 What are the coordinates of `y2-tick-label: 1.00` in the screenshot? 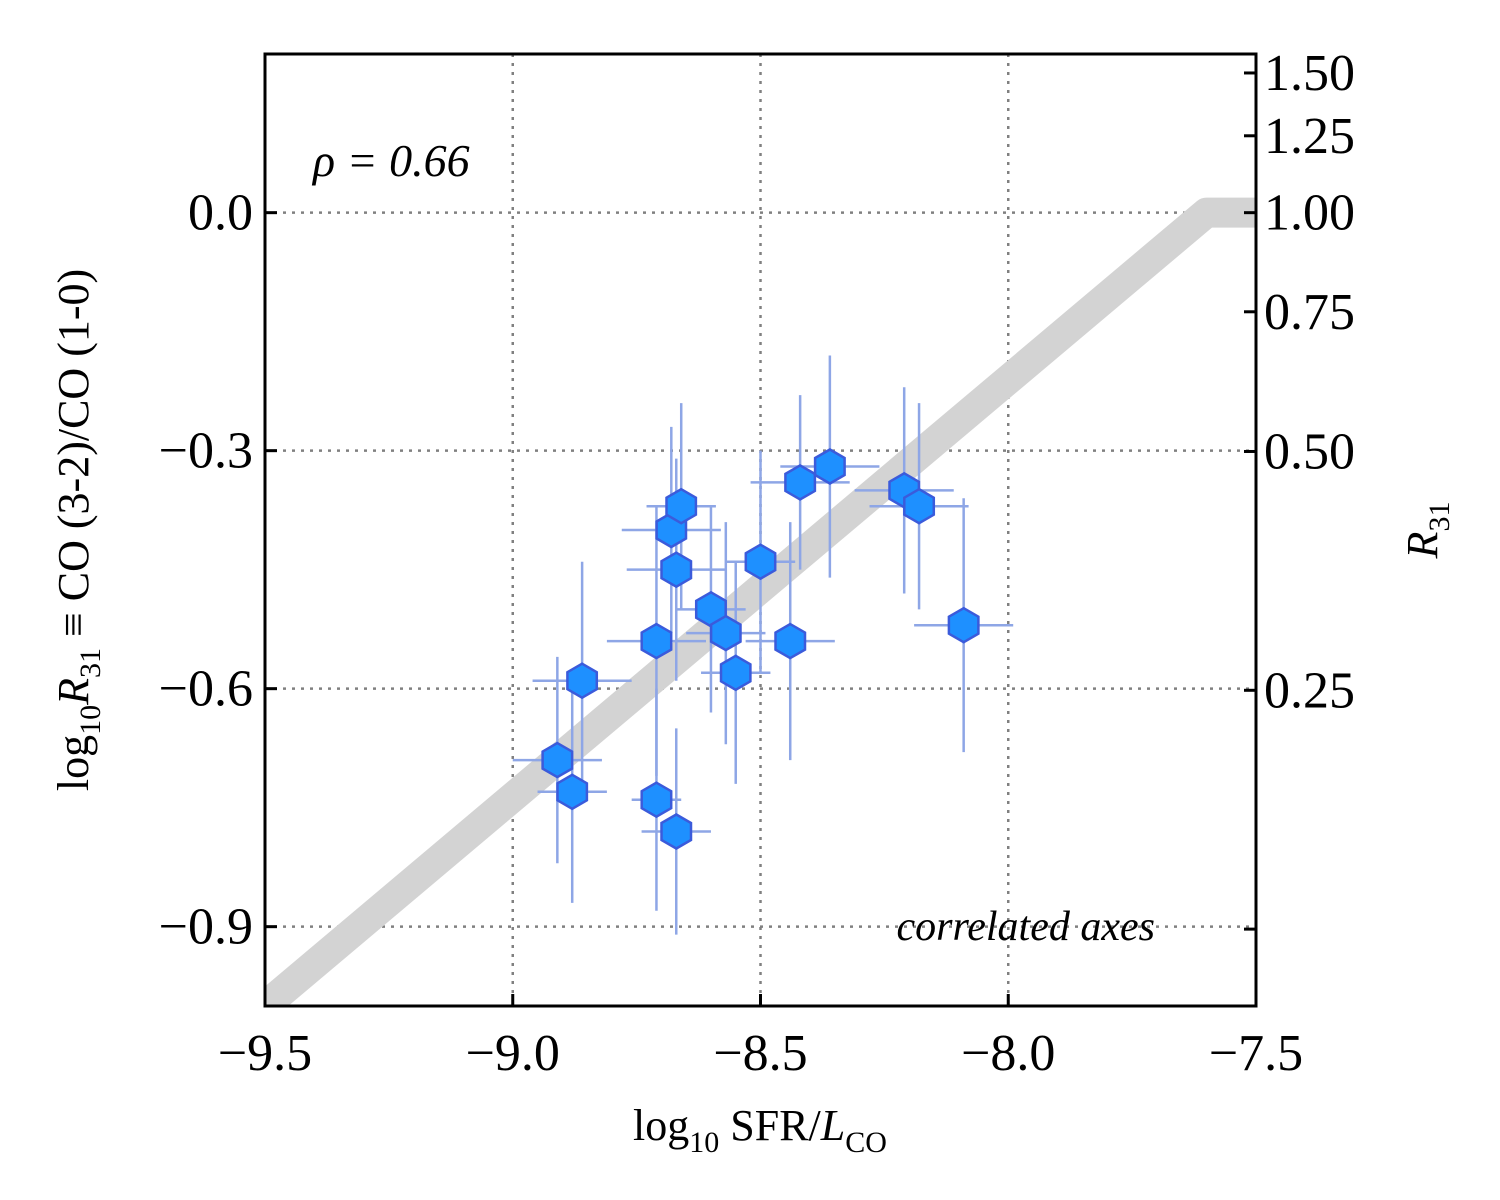 It's located at (1309, 213).